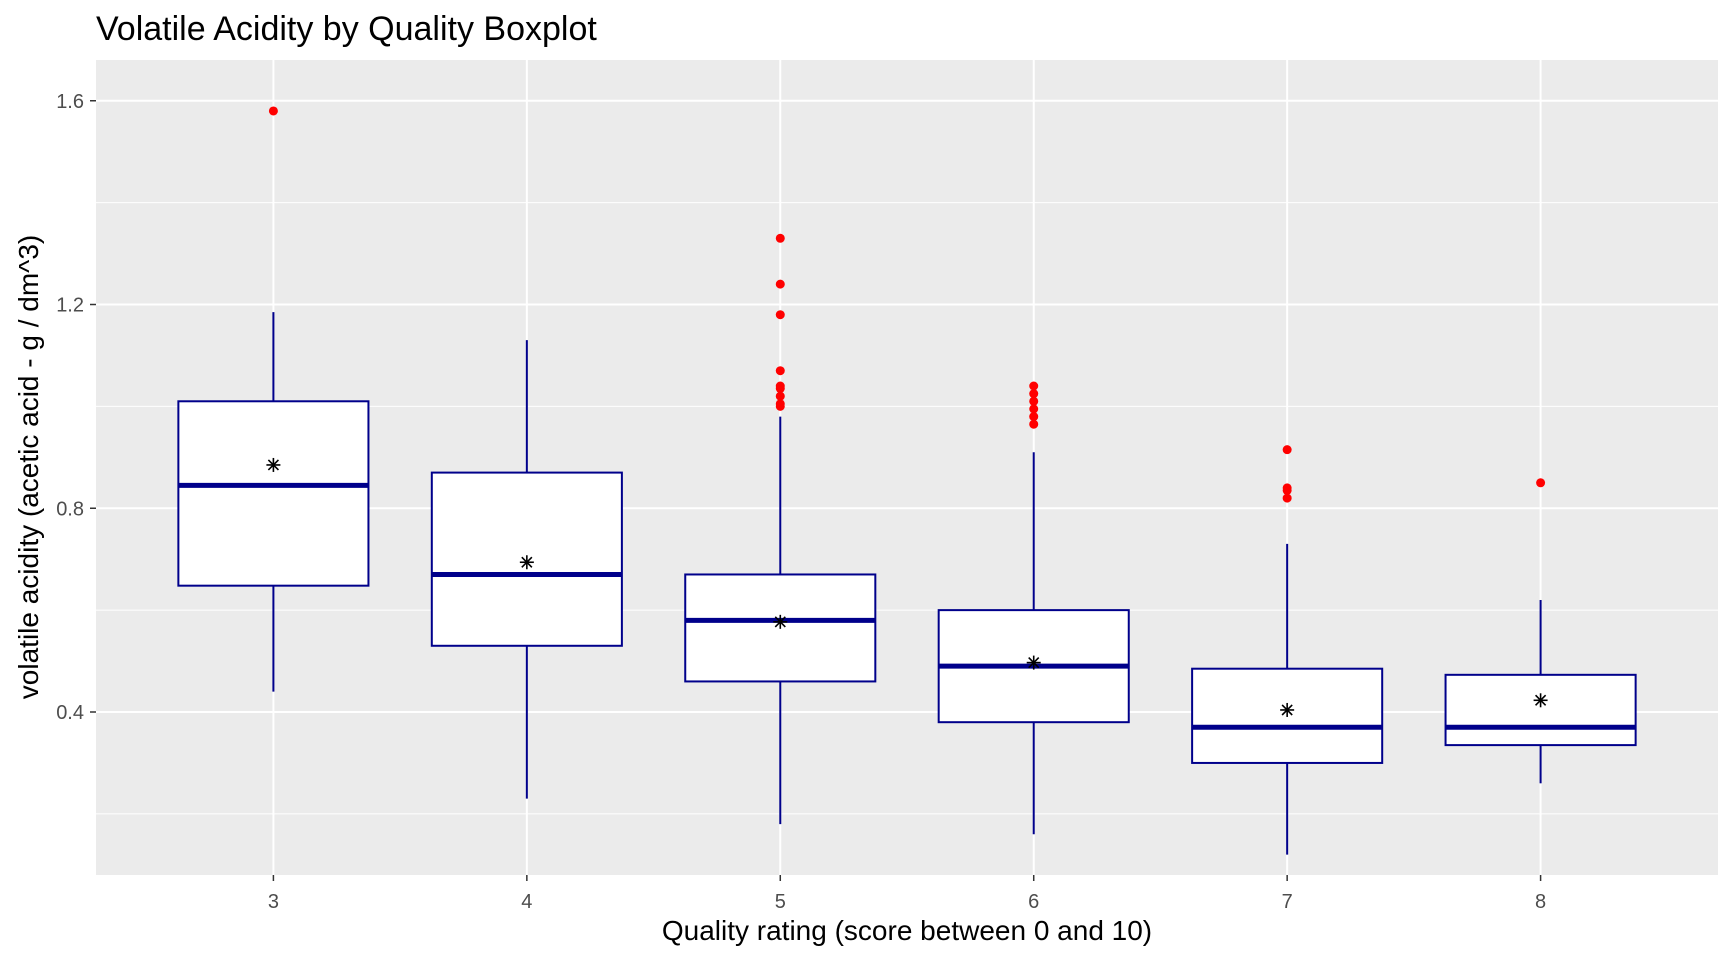  Describe the element at coordinates (907, 930) in the screenshot. I see `x-axis-title: Quality rating (score between 0 and 10)` at that location.